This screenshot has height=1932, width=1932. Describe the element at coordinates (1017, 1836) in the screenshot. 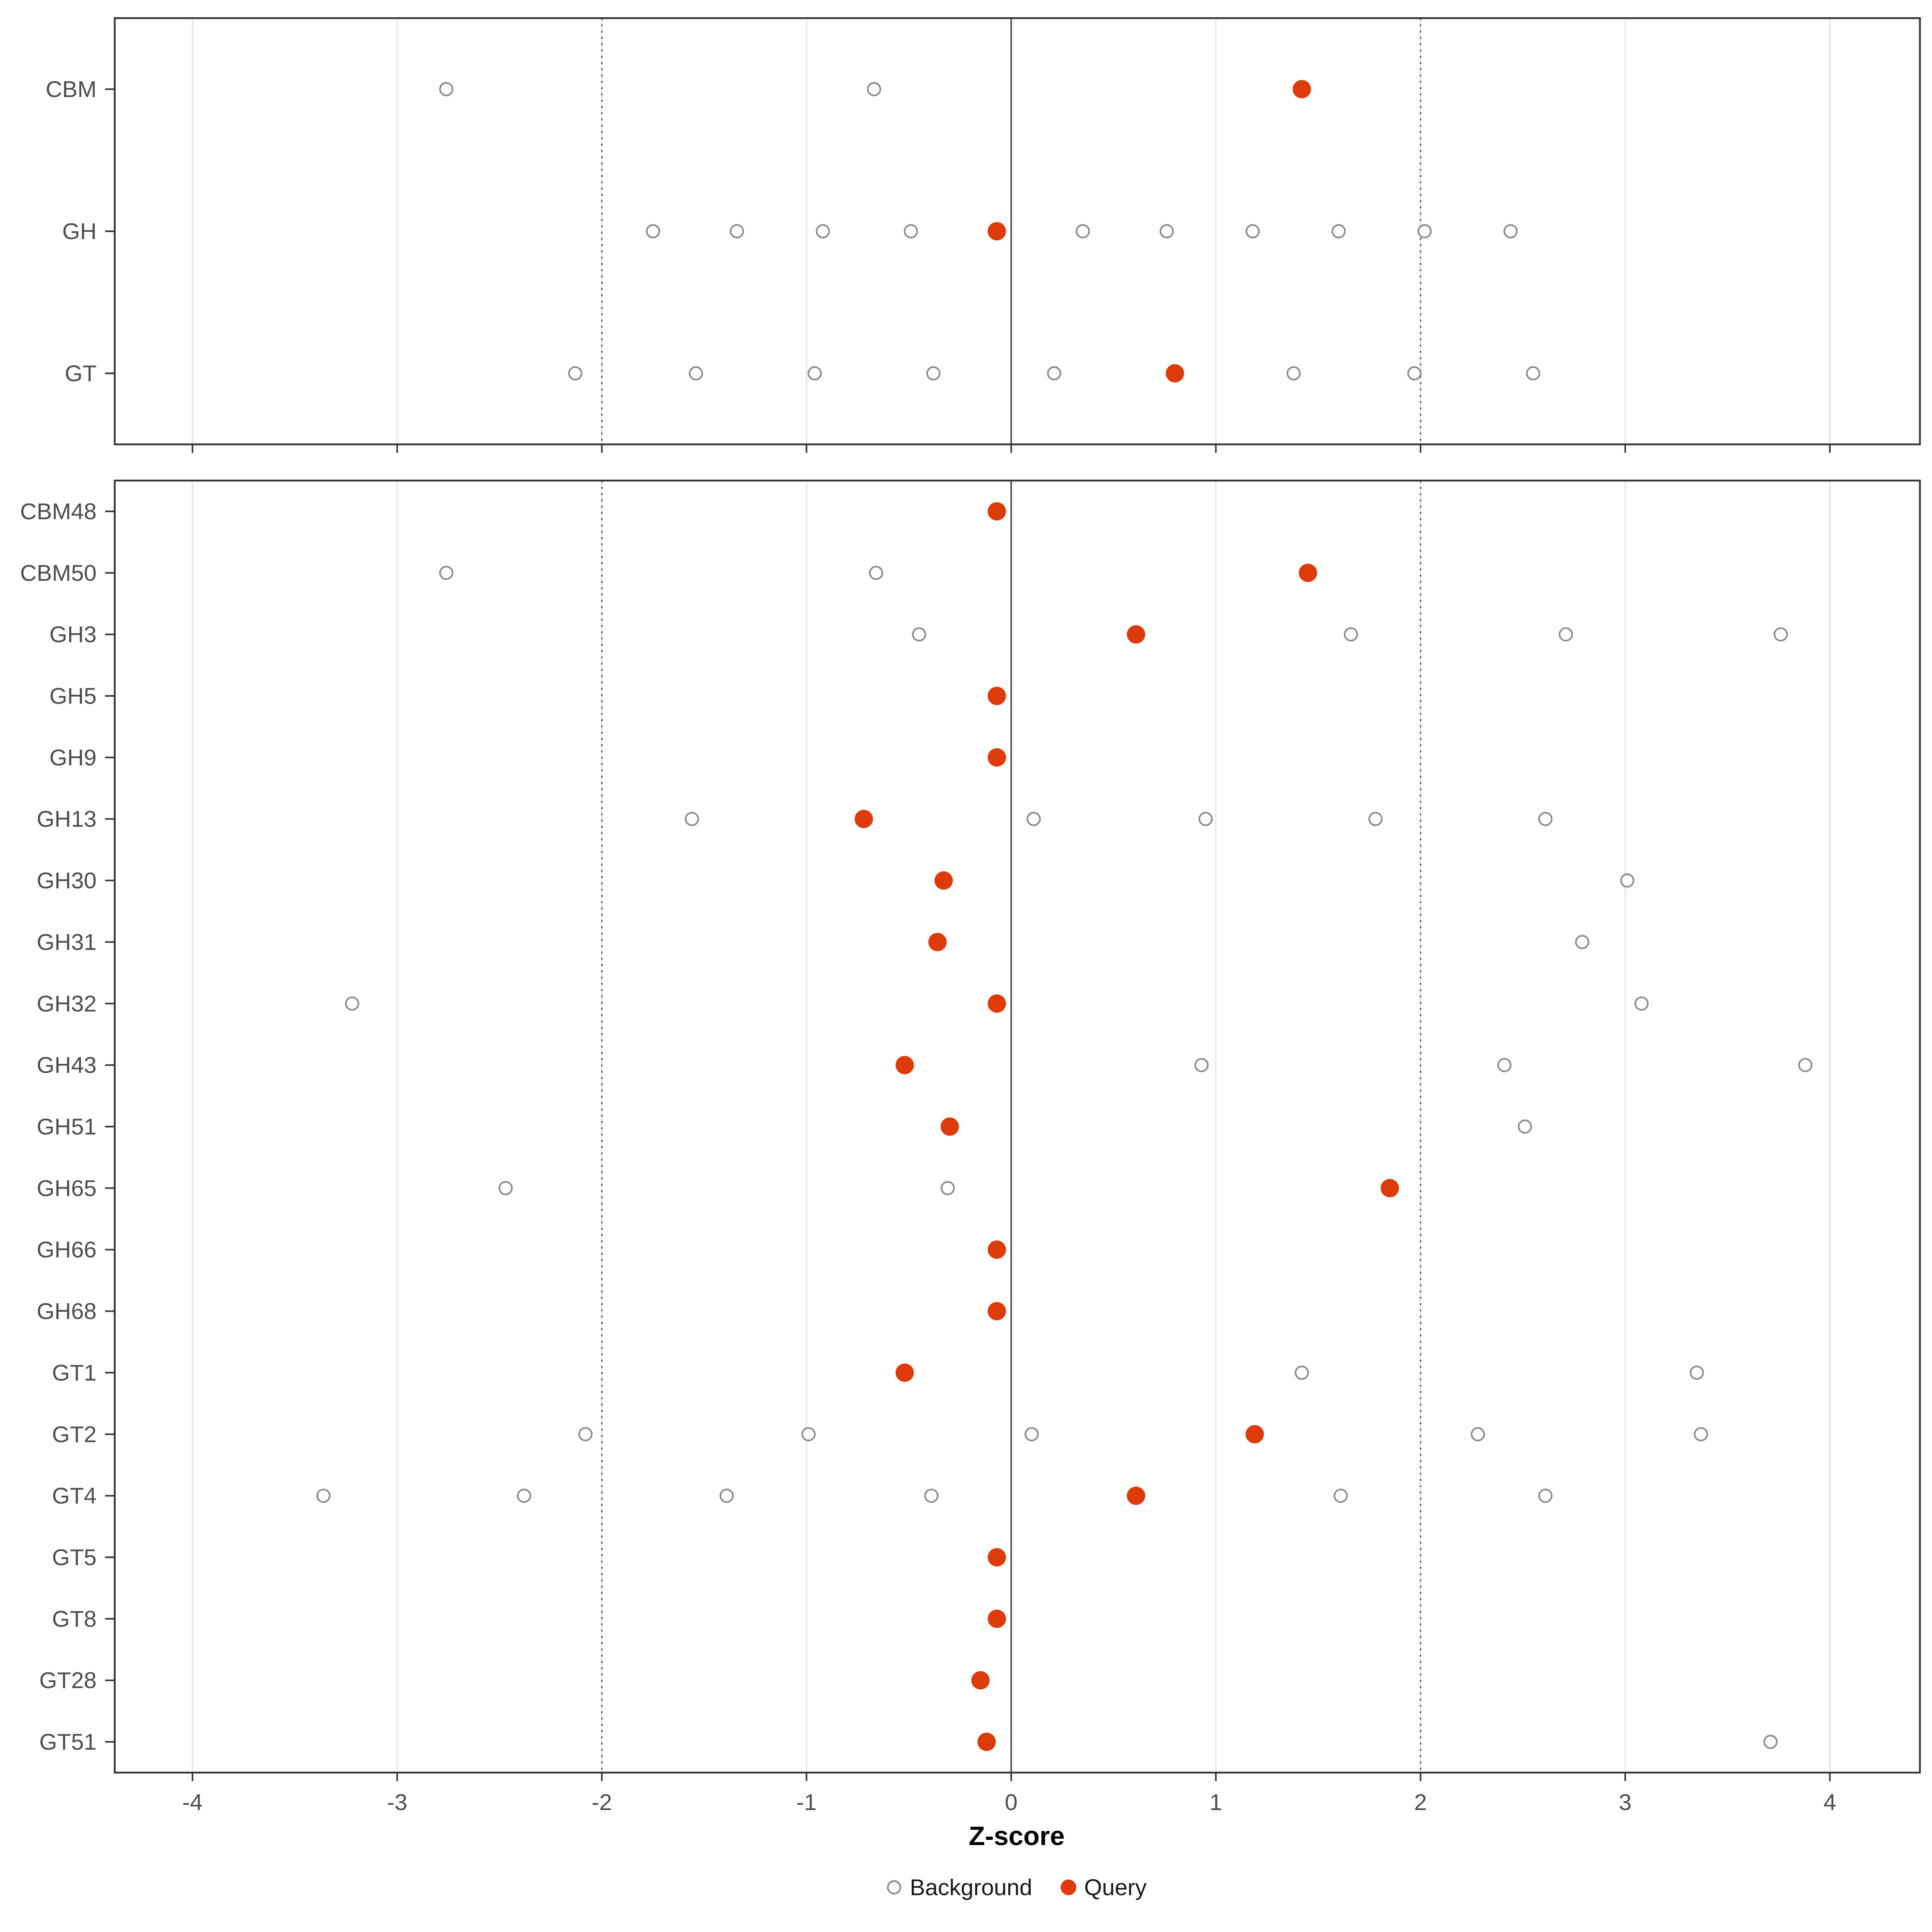

I see `x-axis-title: Z-score` at that location.